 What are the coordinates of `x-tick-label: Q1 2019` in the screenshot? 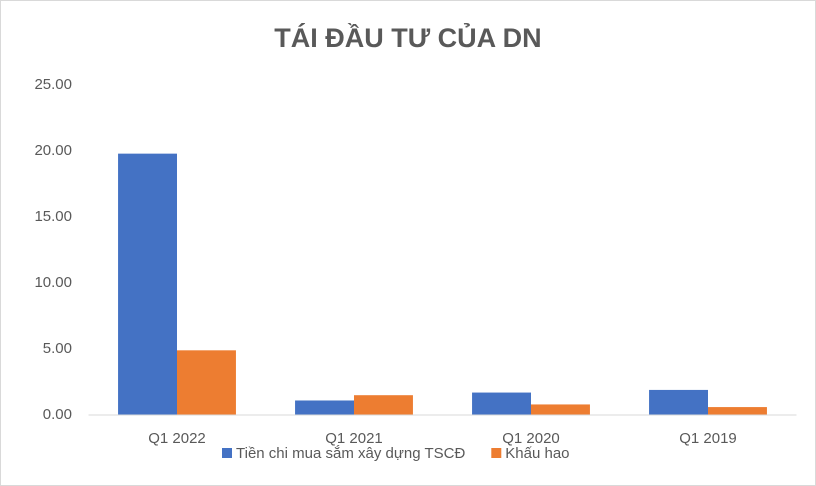 It's located at (708, 438).